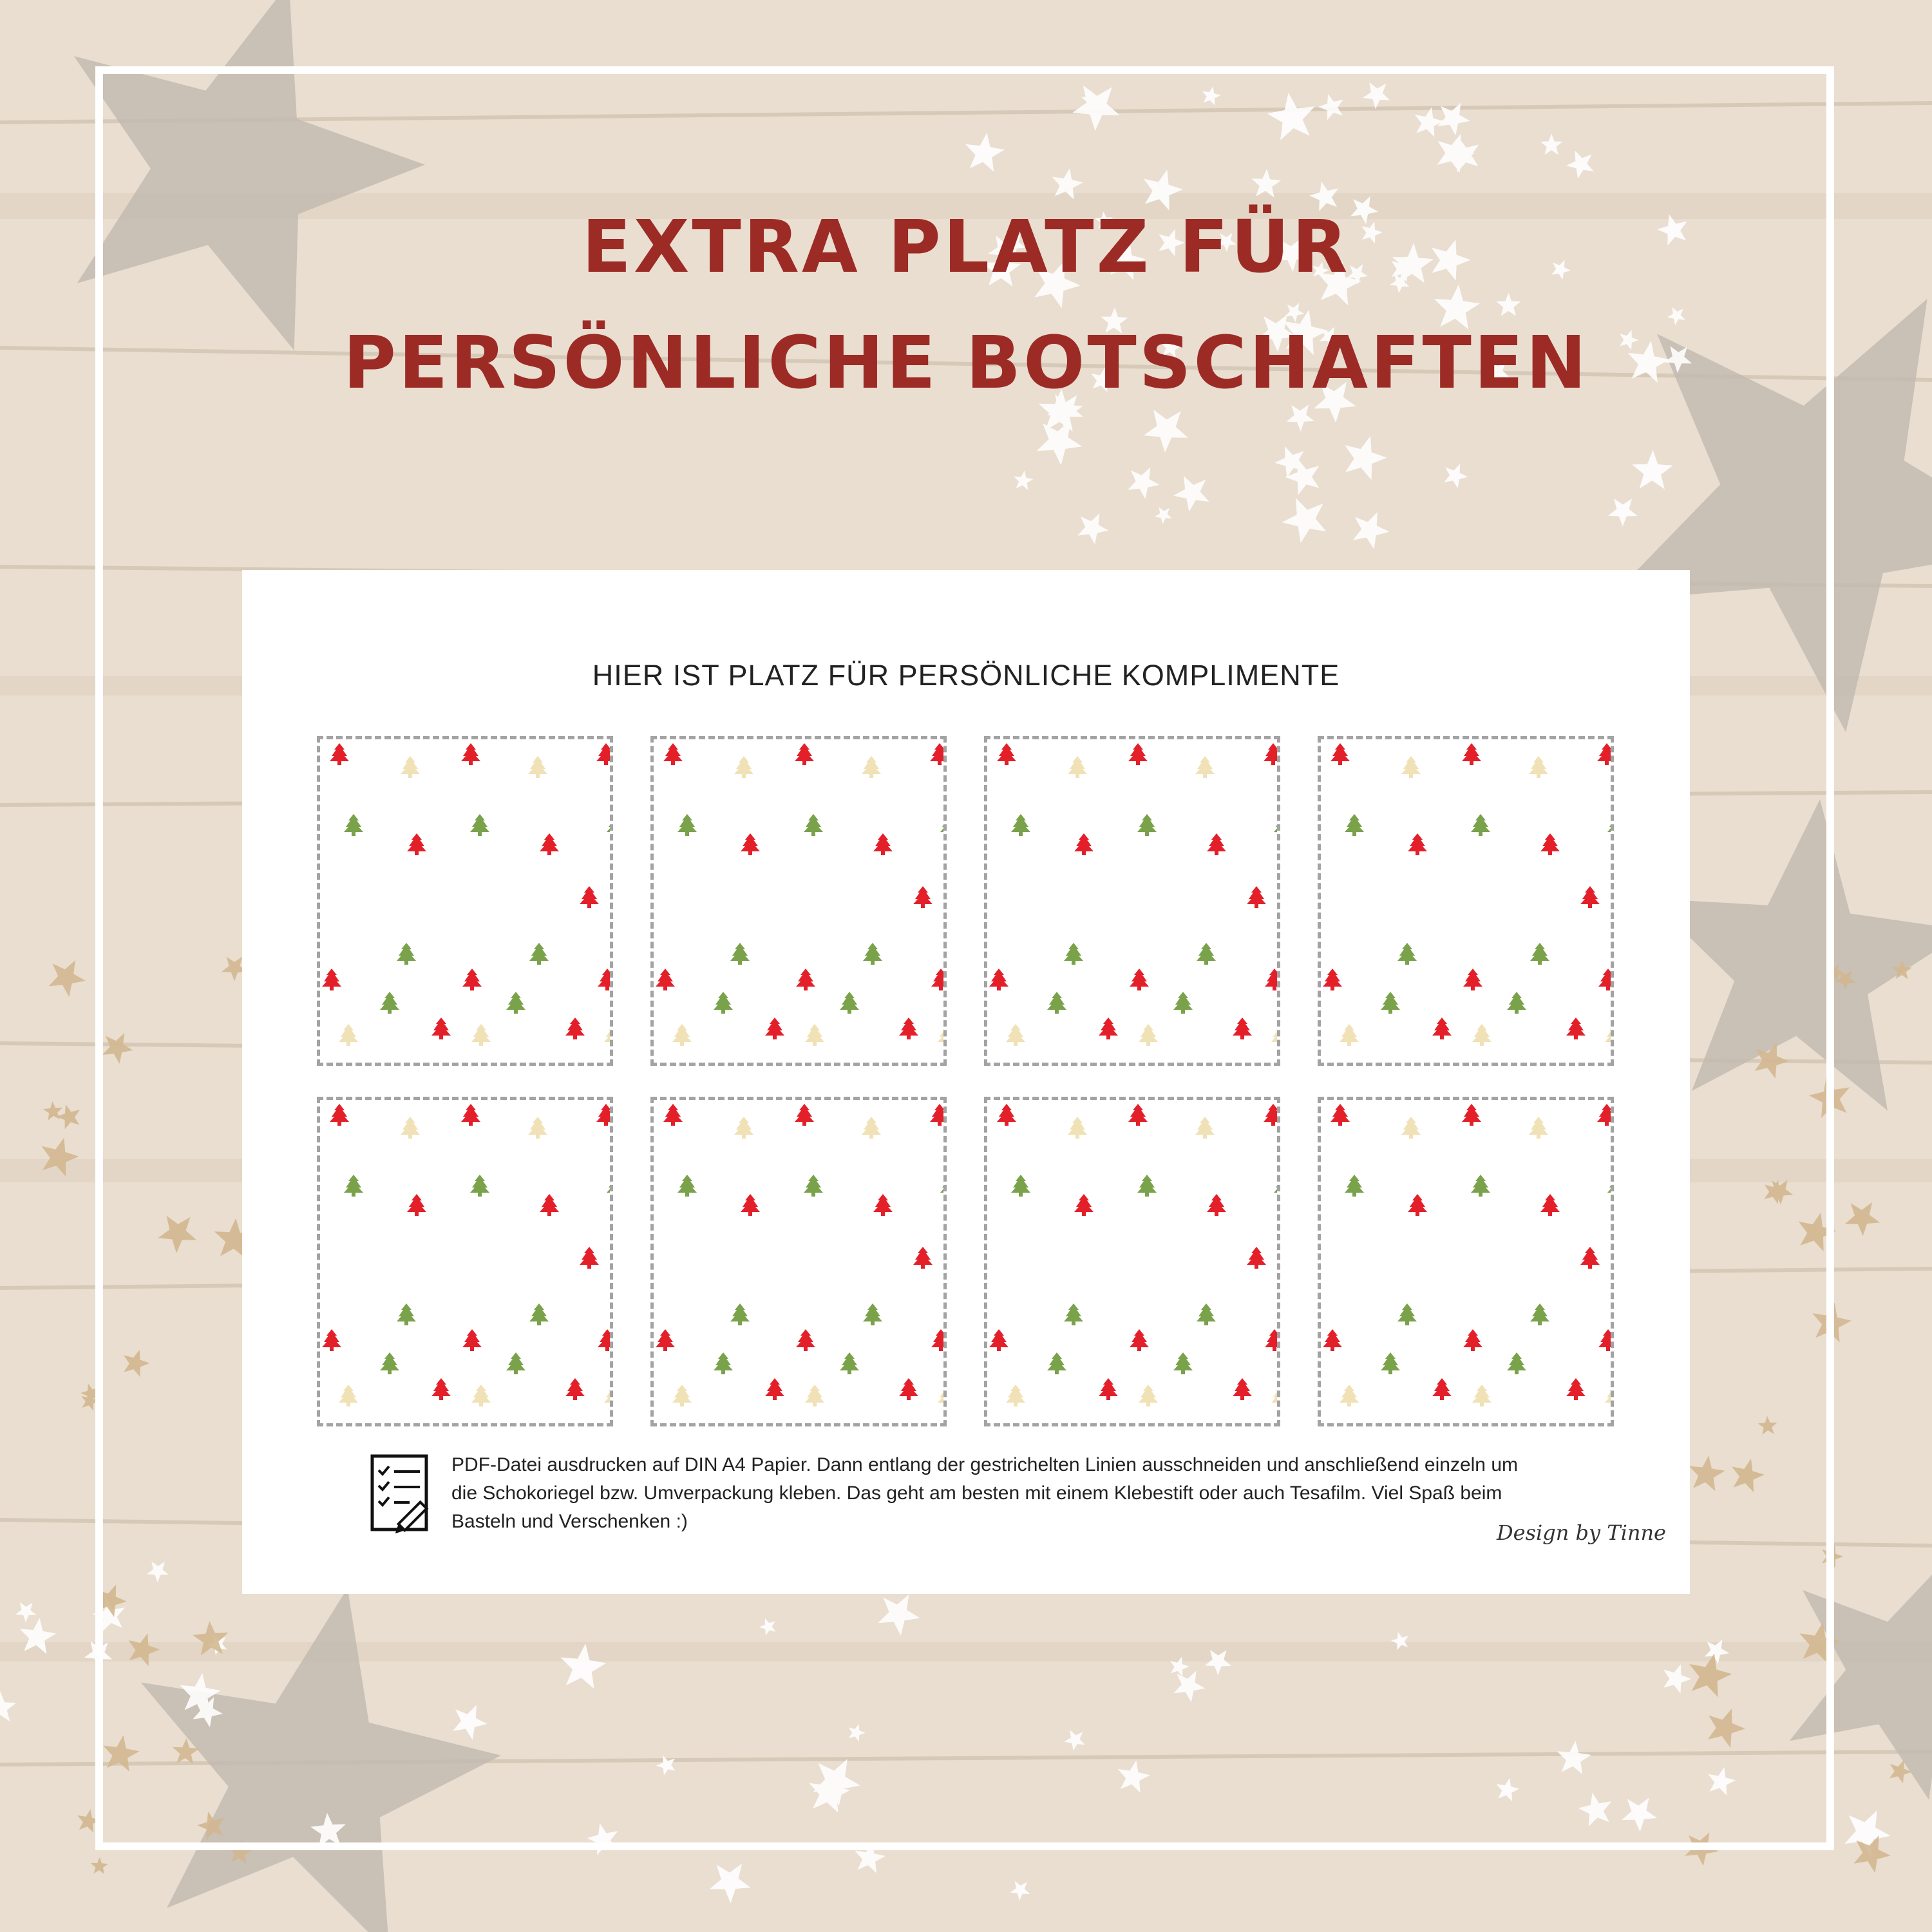 This screenshot has width=1932, height=1932. I want to click on checklist-pencil-icon, so click(399, 1494).